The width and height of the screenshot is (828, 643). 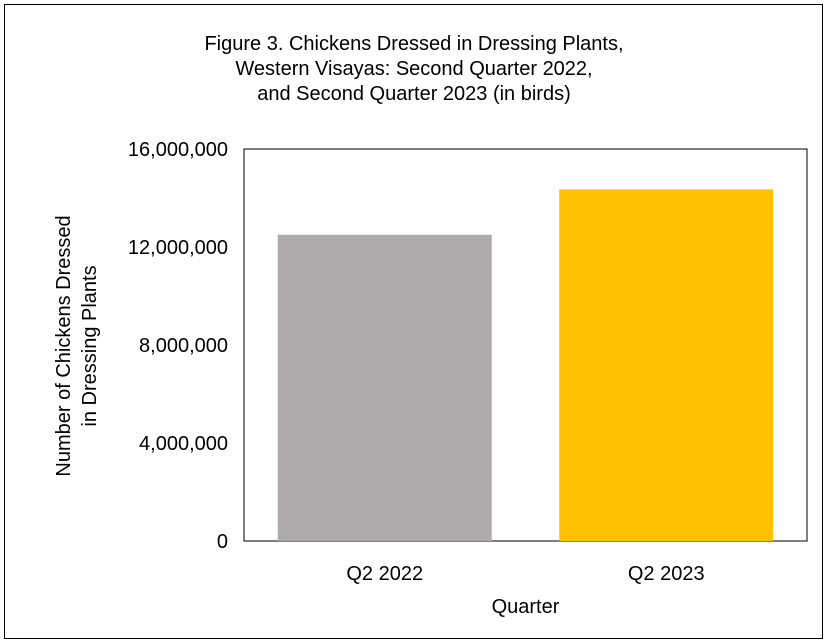 I want to click on y-tick-label: 12,000,000, so click(x=178, y=248).